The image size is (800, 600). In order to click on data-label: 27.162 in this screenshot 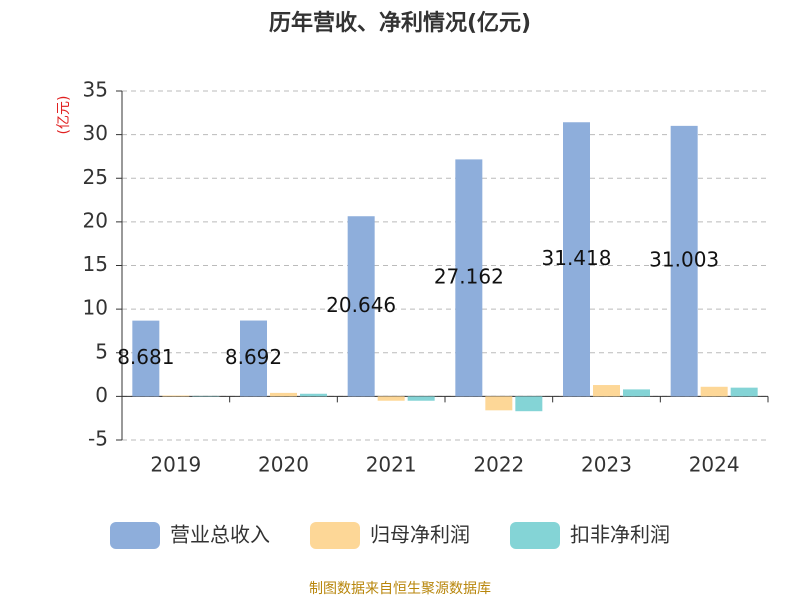, I will do `click(469, 276)`.